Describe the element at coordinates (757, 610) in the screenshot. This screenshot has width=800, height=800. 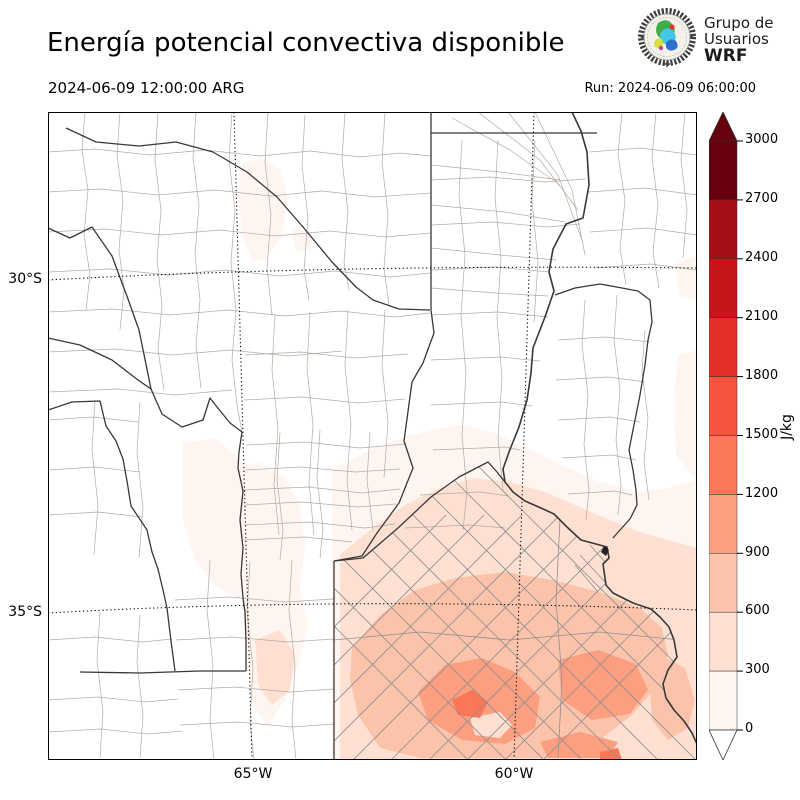
I see `cbar-tick-600: 600` at that location.